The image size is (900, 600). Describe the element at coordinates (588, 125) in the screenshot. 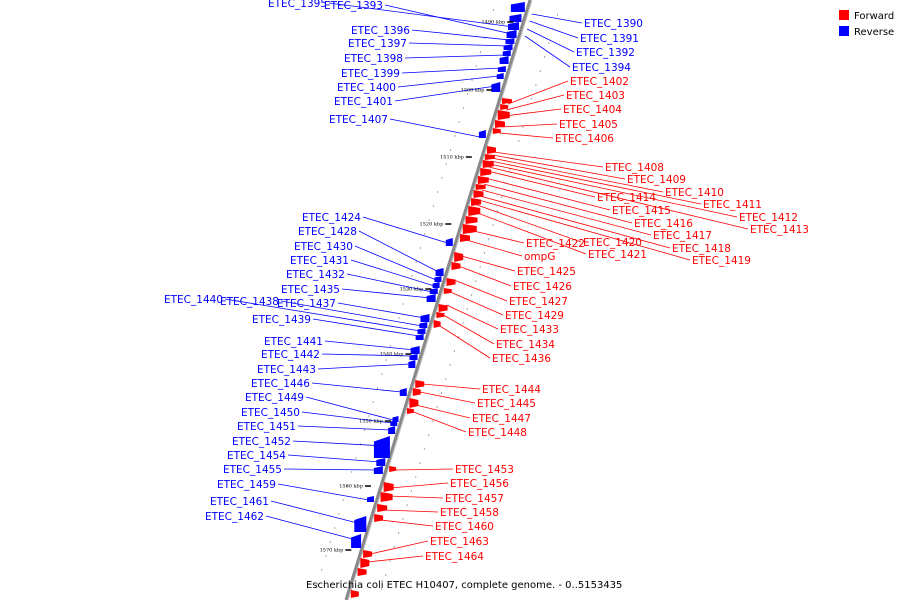

I see `gene-label-forward: ETEC_1405` at that location.